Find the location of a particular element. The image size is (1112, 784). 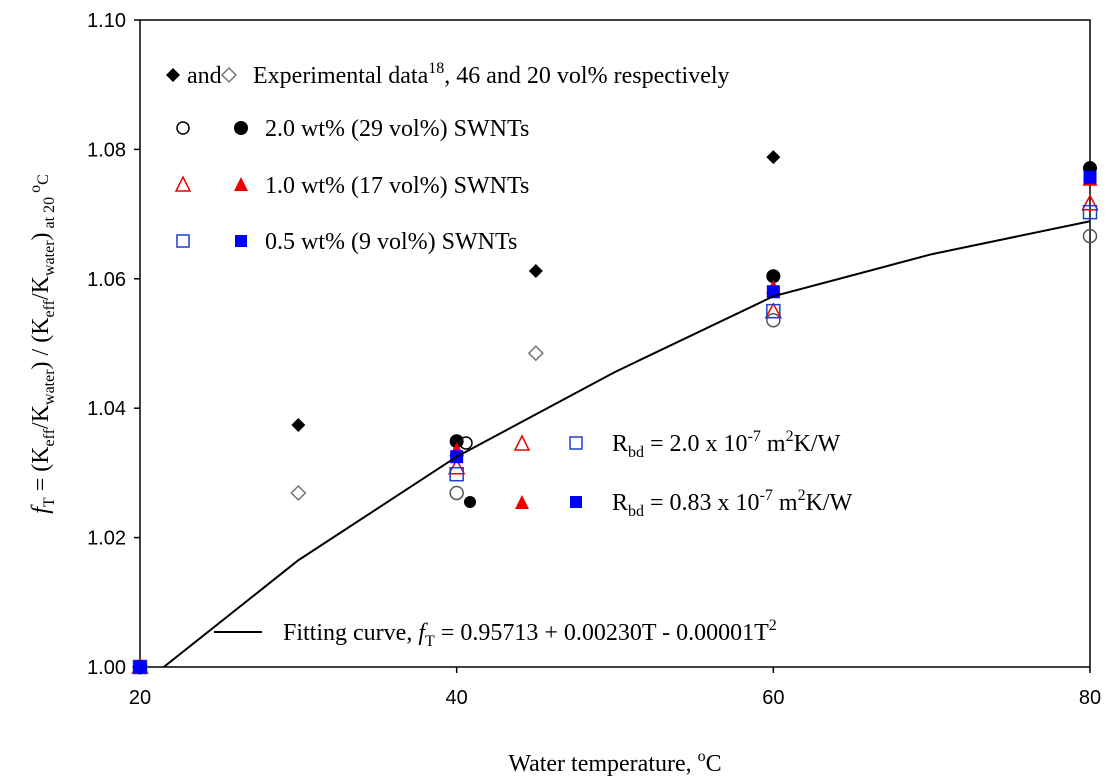

x-tick-label: 60 is located at coordinates (773, 698).